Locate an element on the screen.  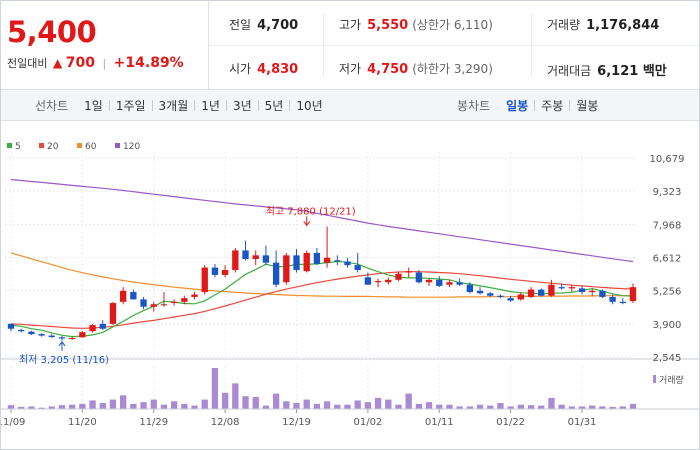
change-rate: +14.89% is located at coordinates (148, 63).